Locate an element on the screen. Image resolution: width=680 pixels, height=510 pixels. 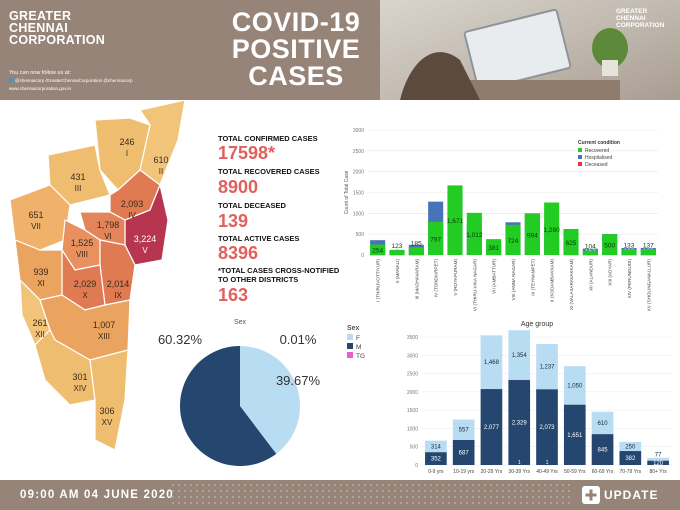
chart-title: Age group is located at coordinates (537, 324).